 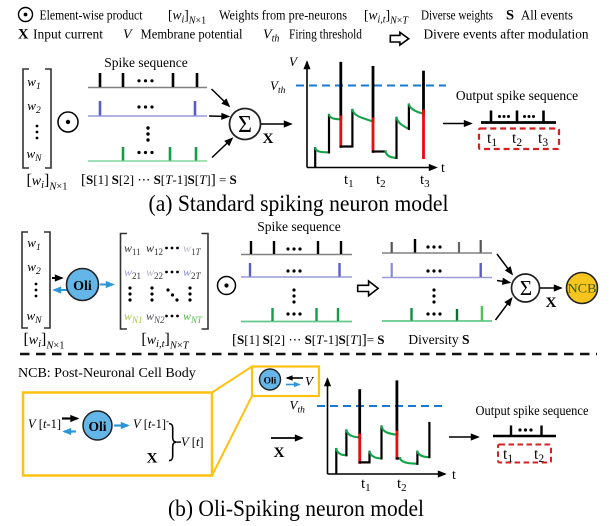 What do you see at coordinates (91, 15) in the screenshot?
I see `svg-text: Element-wise product` at bounding box center [91, 15].